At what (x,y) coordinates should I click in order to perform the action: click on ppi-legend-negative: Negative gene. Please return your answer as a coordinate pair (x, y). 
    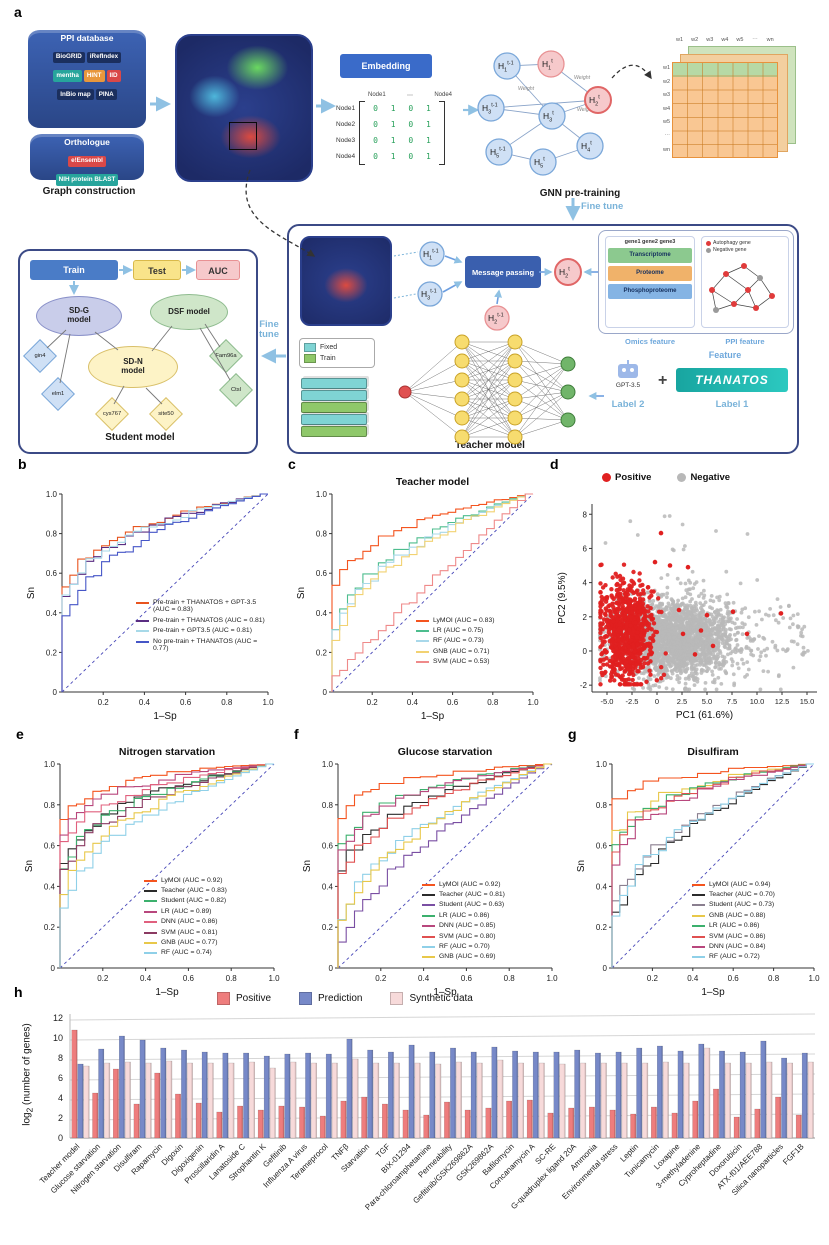
    Looking at the image, I should click on (746, 250).